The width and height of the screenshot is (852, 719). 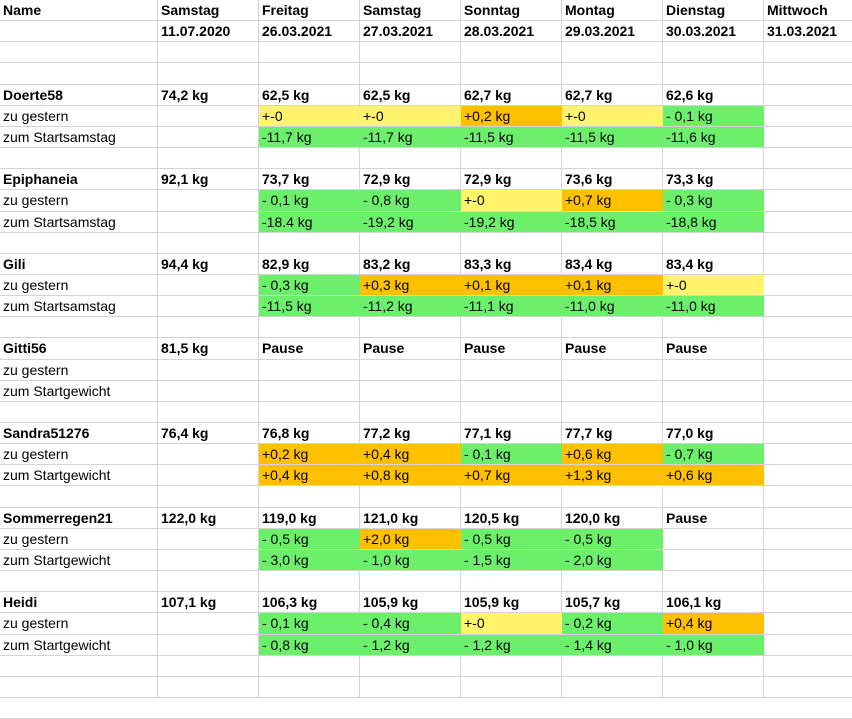 I want to click on header-day-cell: Freitag, so click(x=285, y=10).